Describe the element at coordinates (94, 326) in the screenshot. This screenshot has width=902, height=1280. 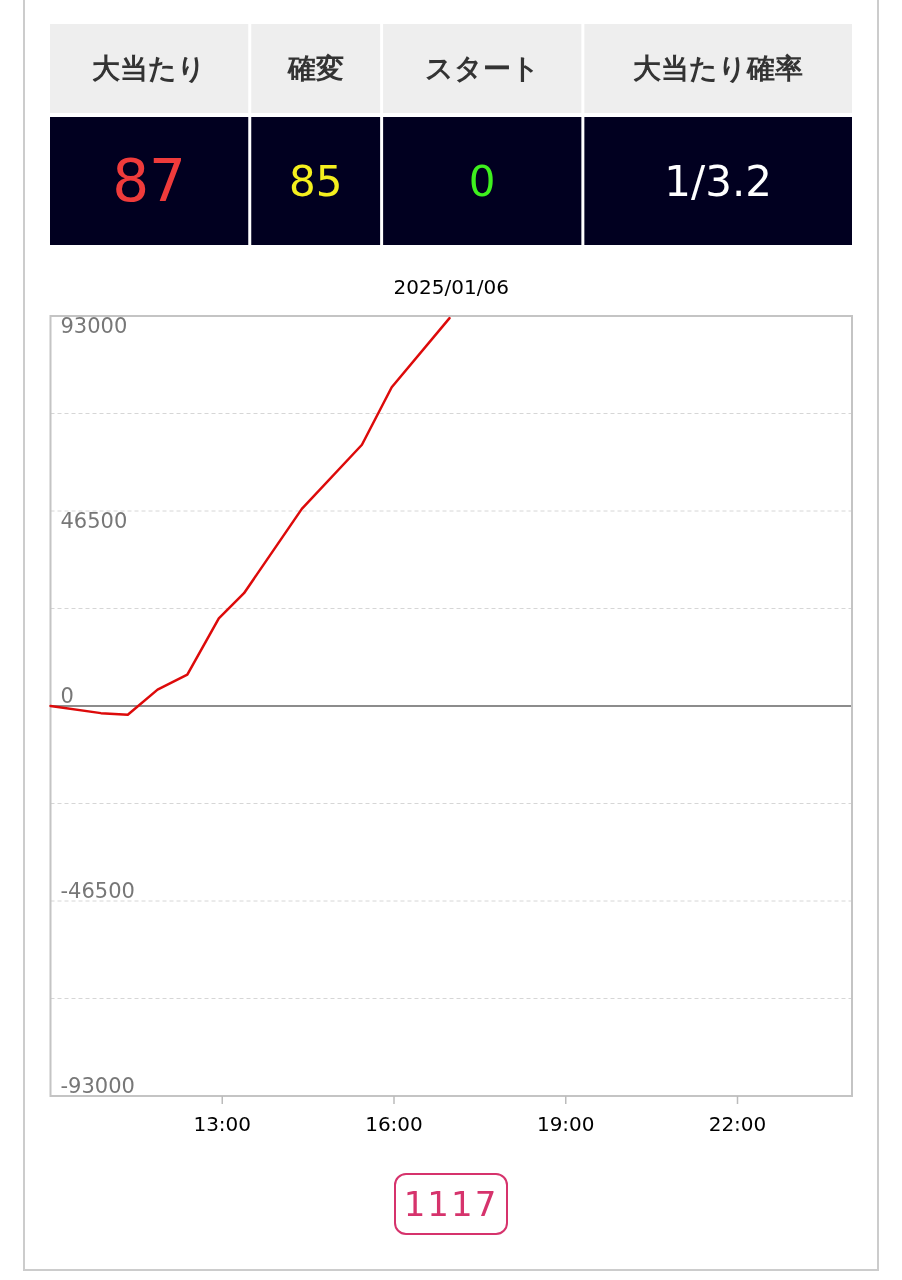
I see `y-tick-label: 93000` at that location.